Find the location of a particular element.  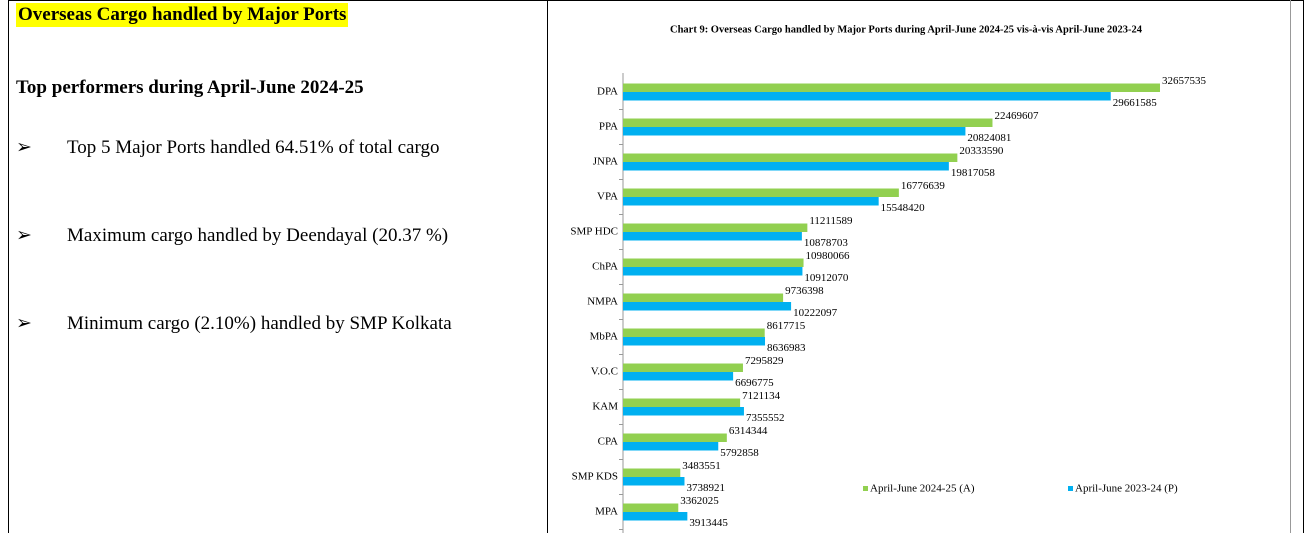

value-label: 19817058 is located at coordinates (973, 173).